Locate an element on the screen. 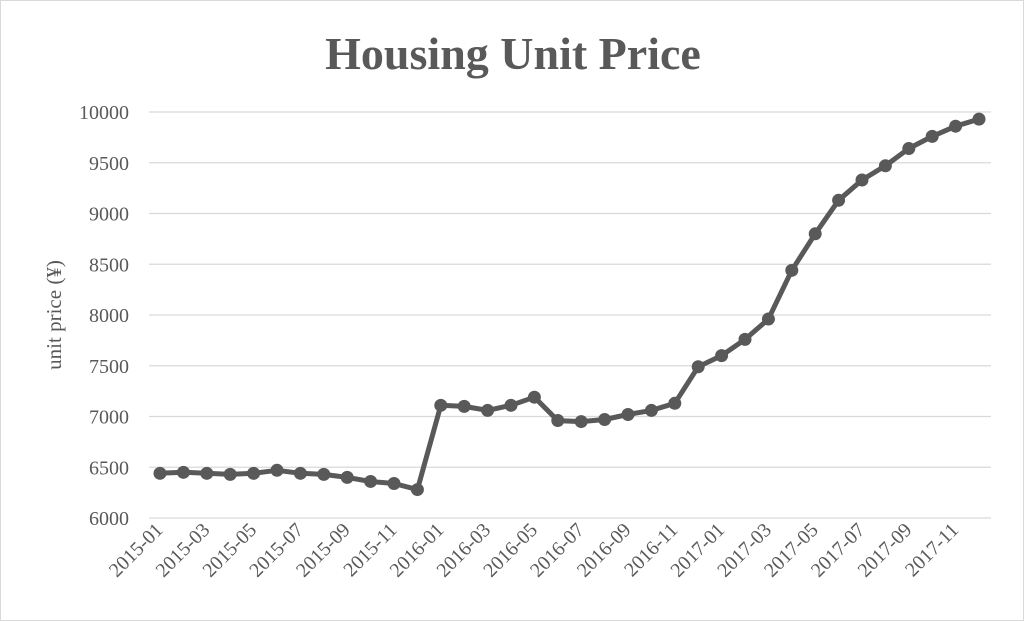 The width and height of the screenshot is (1024, 621). y-tick-label: 7500 is located at coordinates (109, 367).